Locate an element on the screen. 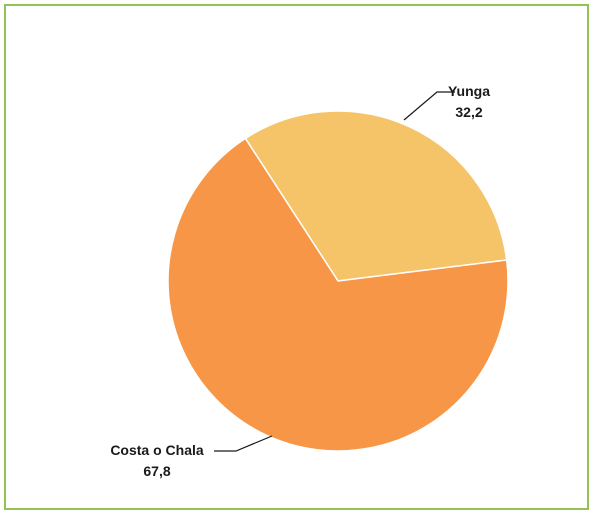  leader-line-yunga is located at coordinates (429, 106).